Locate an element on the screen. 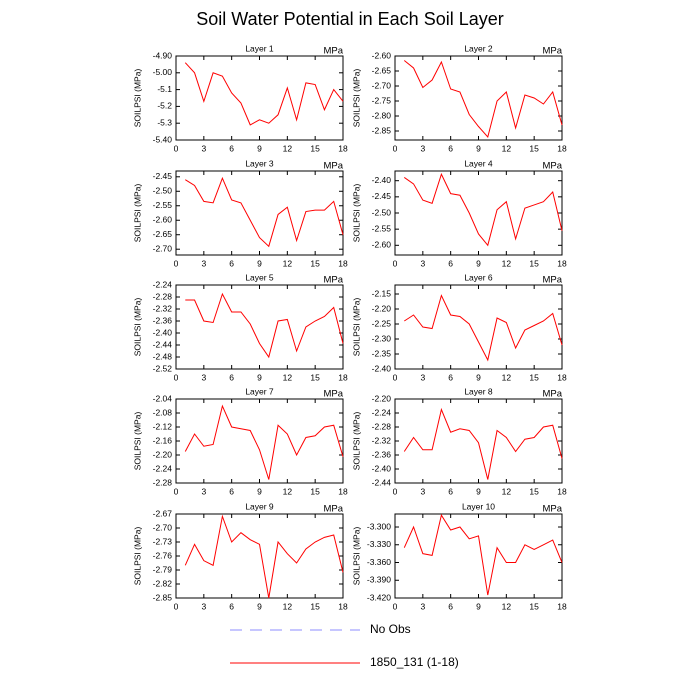  panel-title: Layer 8 is located at coordinates (478, 391).